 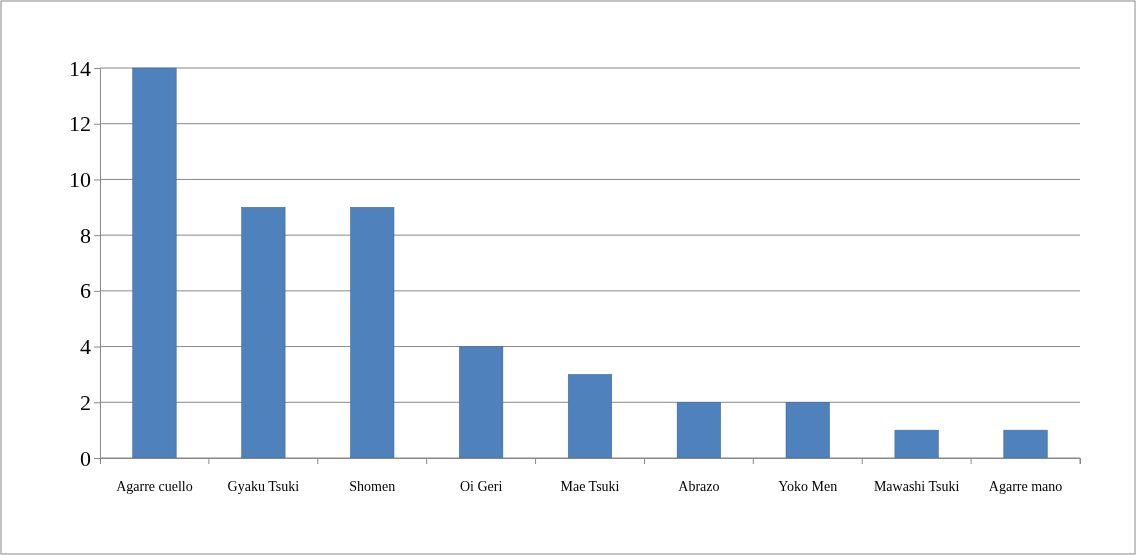 What do you see at coordinates (85, 235) in the screenshot?
I see `y-tick-label: 8` at bounding box center [85, 235].